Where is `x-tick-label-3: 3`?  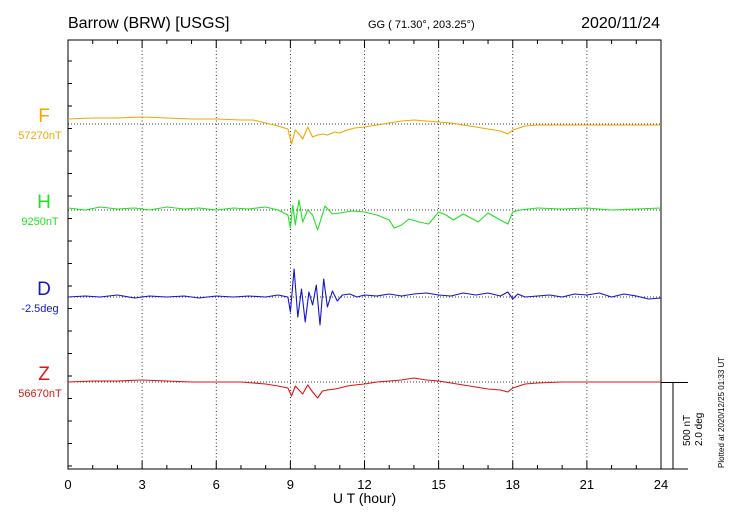 x-tick-label-3: 3 is located at coordinates (142, 484).